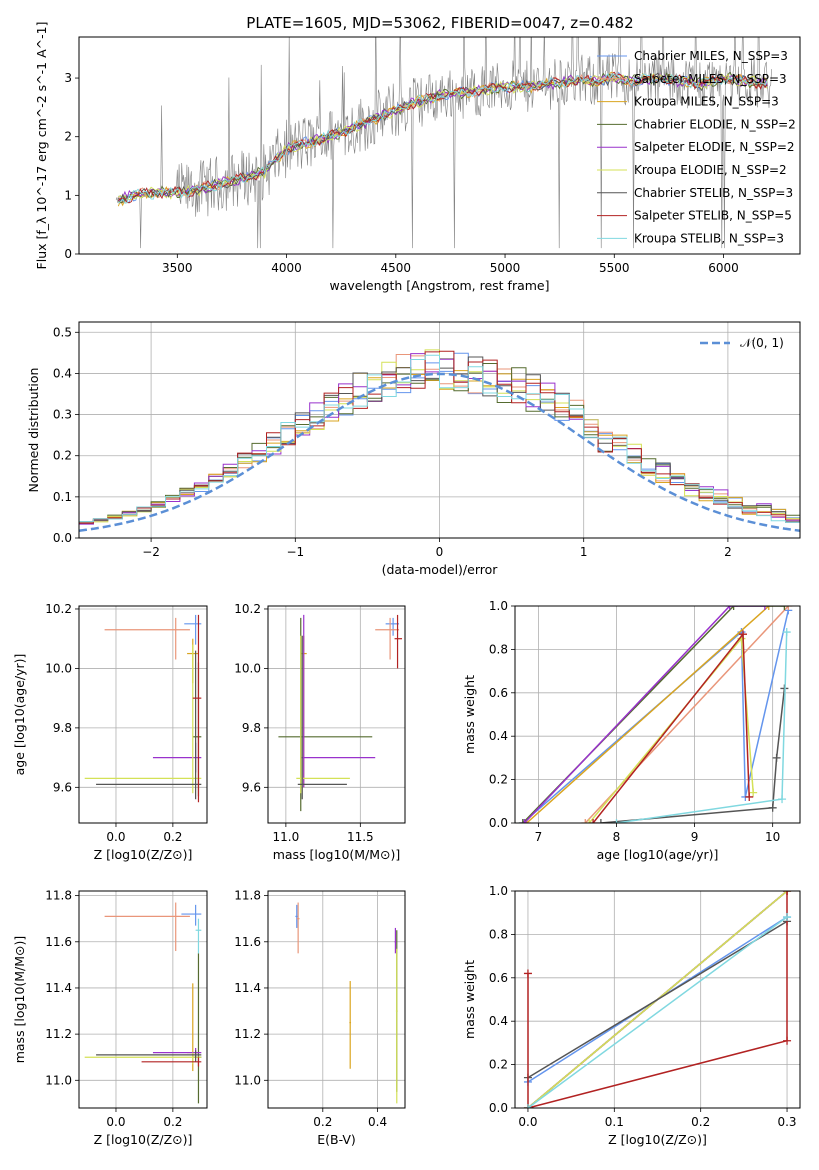 The height and width of the screenshot is (1170, 819). What do you see at coordinates (440, 569) in the screenshot?
I see `x-axis-label: (data-model)/error` at bounding box center [440, 569].